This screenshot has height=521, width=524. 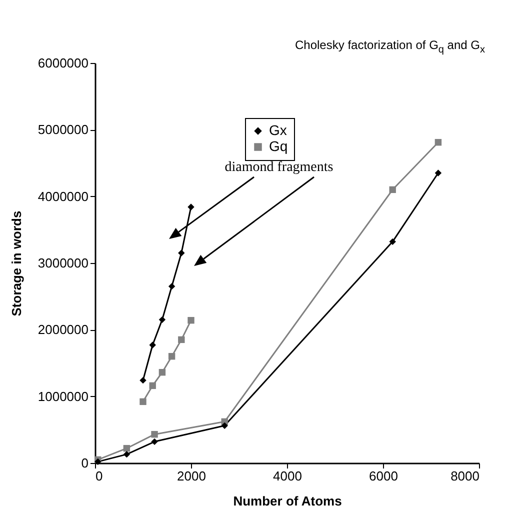 What do you see at coordinates (278, 146) in the screenshot?
I see `legend-label: Gq` at bounding box center [278, 146].